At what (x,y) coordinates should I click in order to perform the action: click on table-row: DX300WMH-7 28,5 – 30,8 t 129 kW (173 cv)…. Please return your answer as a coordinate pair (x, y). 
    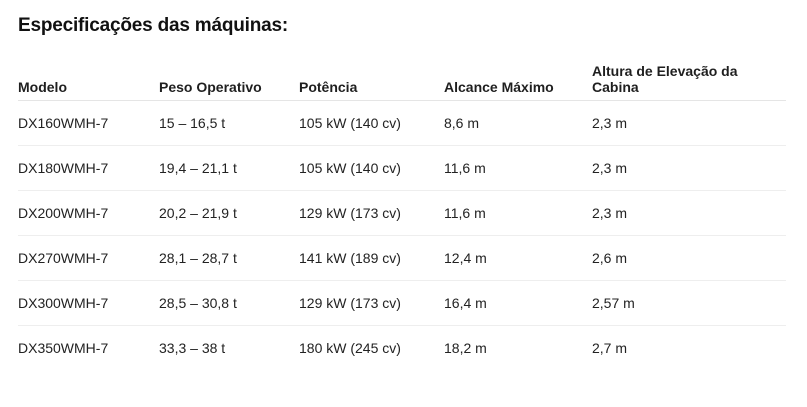
    Looking at the image, I should click on (402, 303).